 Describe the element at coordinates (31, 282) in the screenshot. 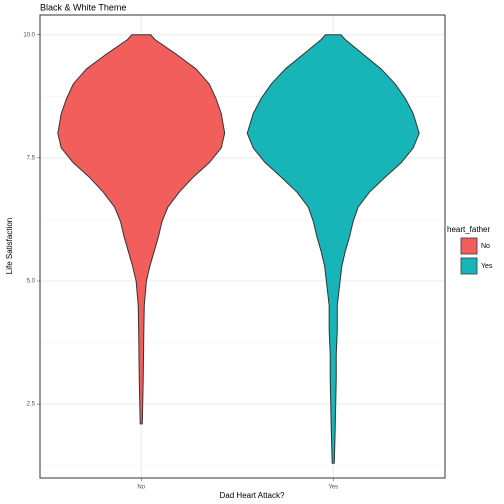

I see `y-tick-label: 5.0` at that location.